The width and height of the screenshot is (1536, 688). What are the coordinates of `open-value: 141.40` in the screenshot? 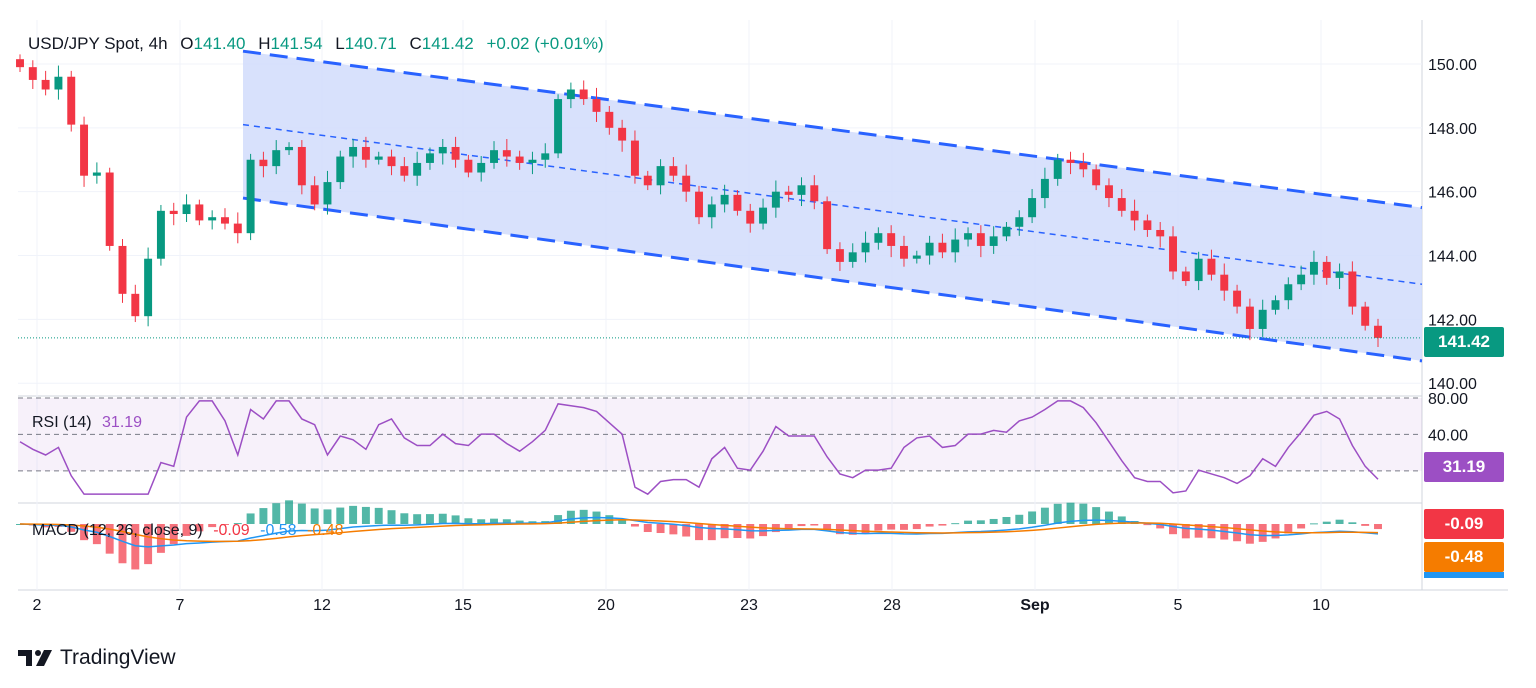 It's located at (219, 43).